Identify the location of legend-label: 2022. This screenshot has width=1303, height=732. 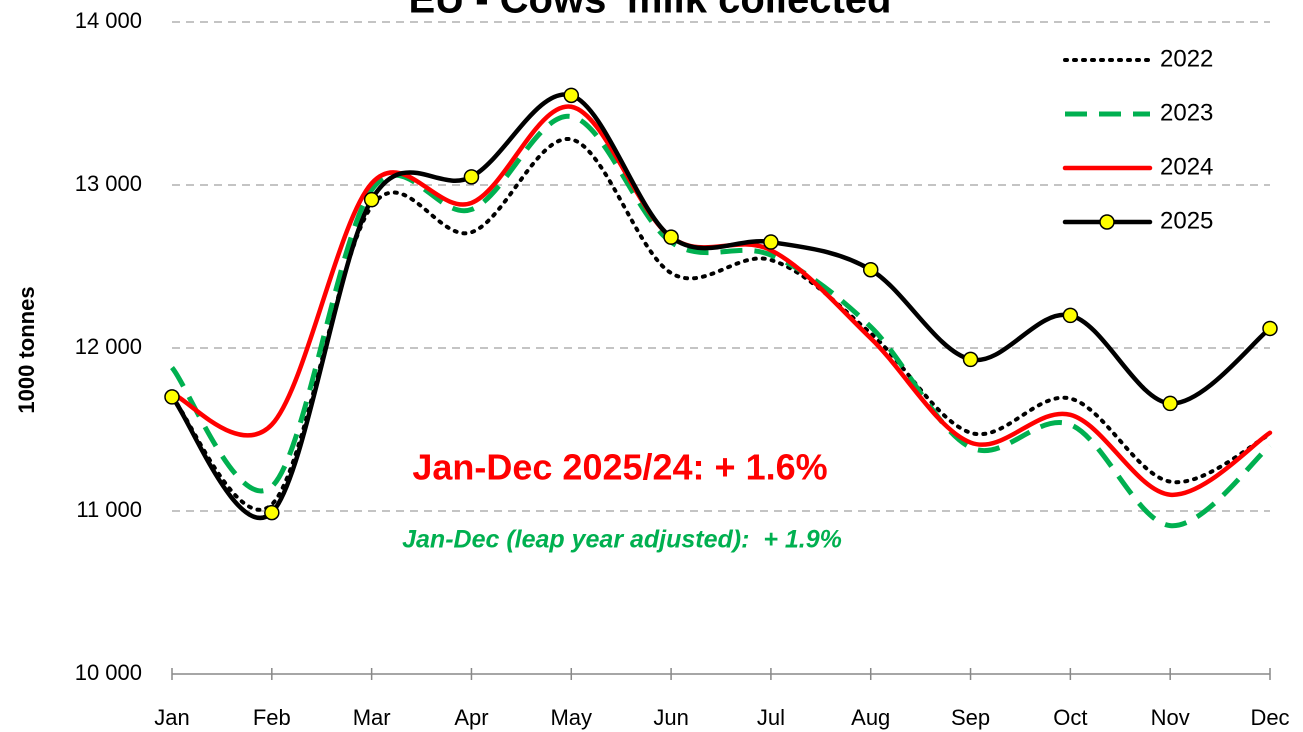
(1186, 58).